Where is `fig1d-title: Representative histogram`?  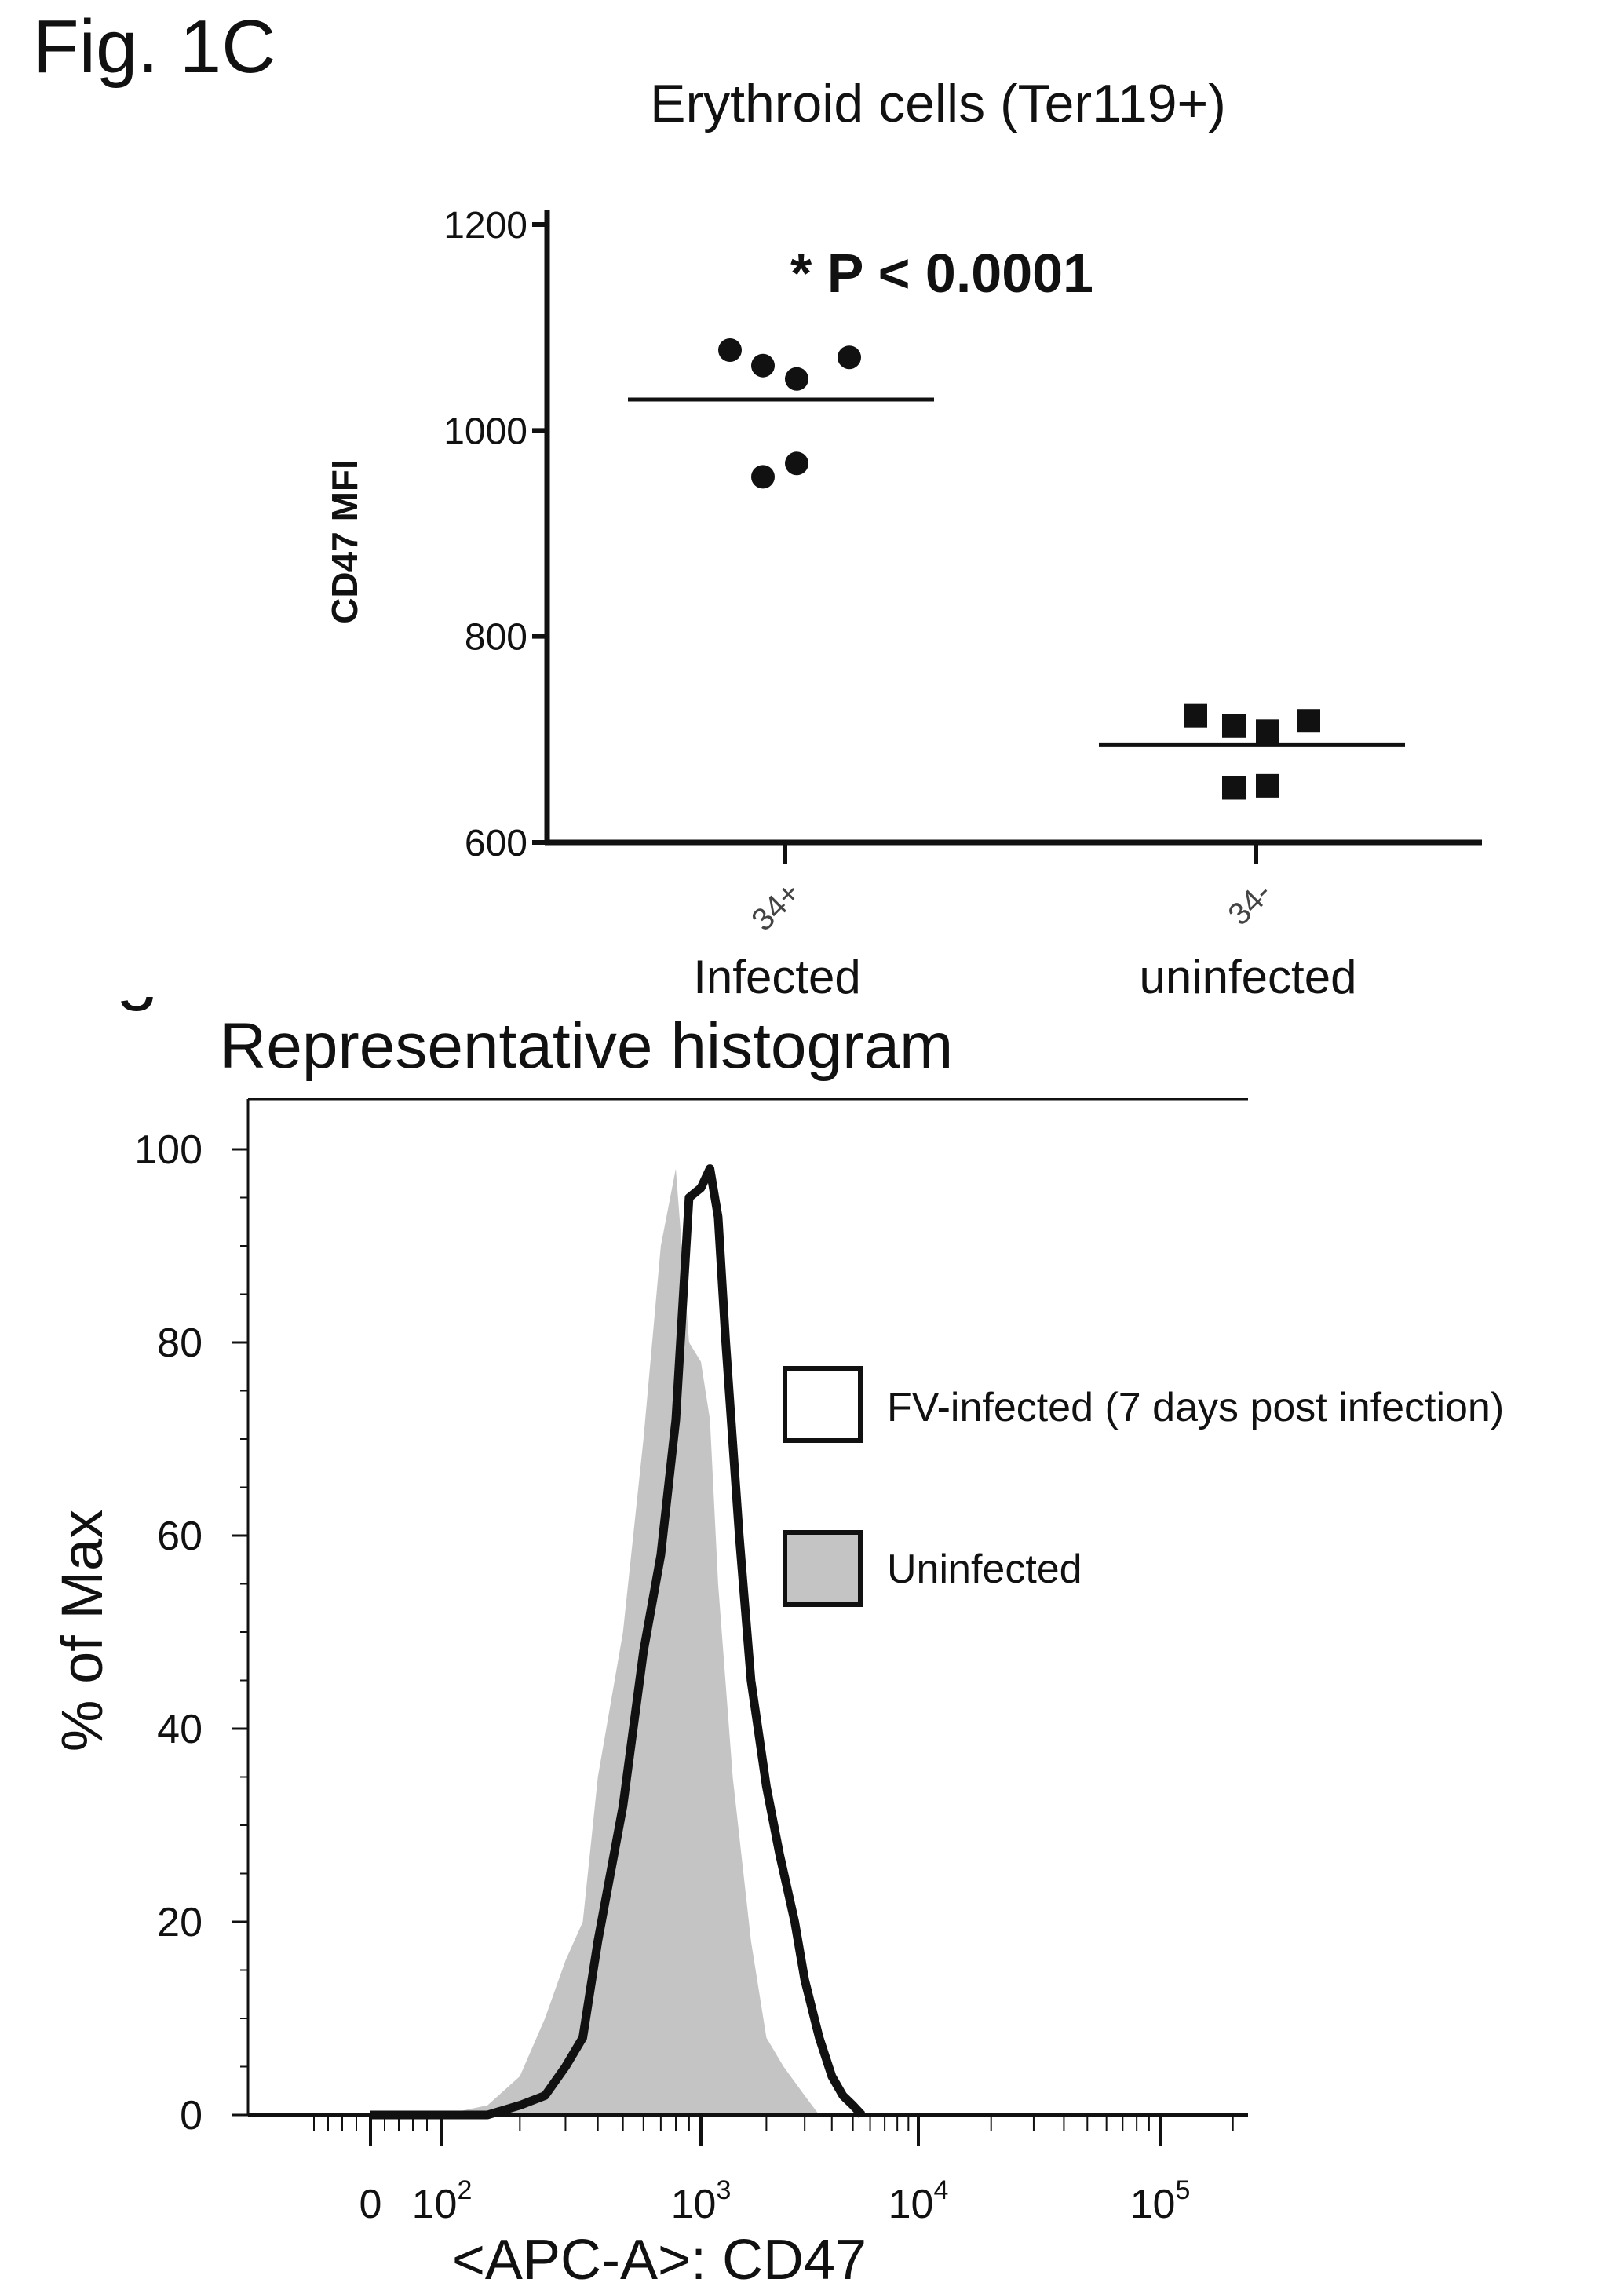
fig1d-title: Representative histogram is located at coordinates (587, 1046).